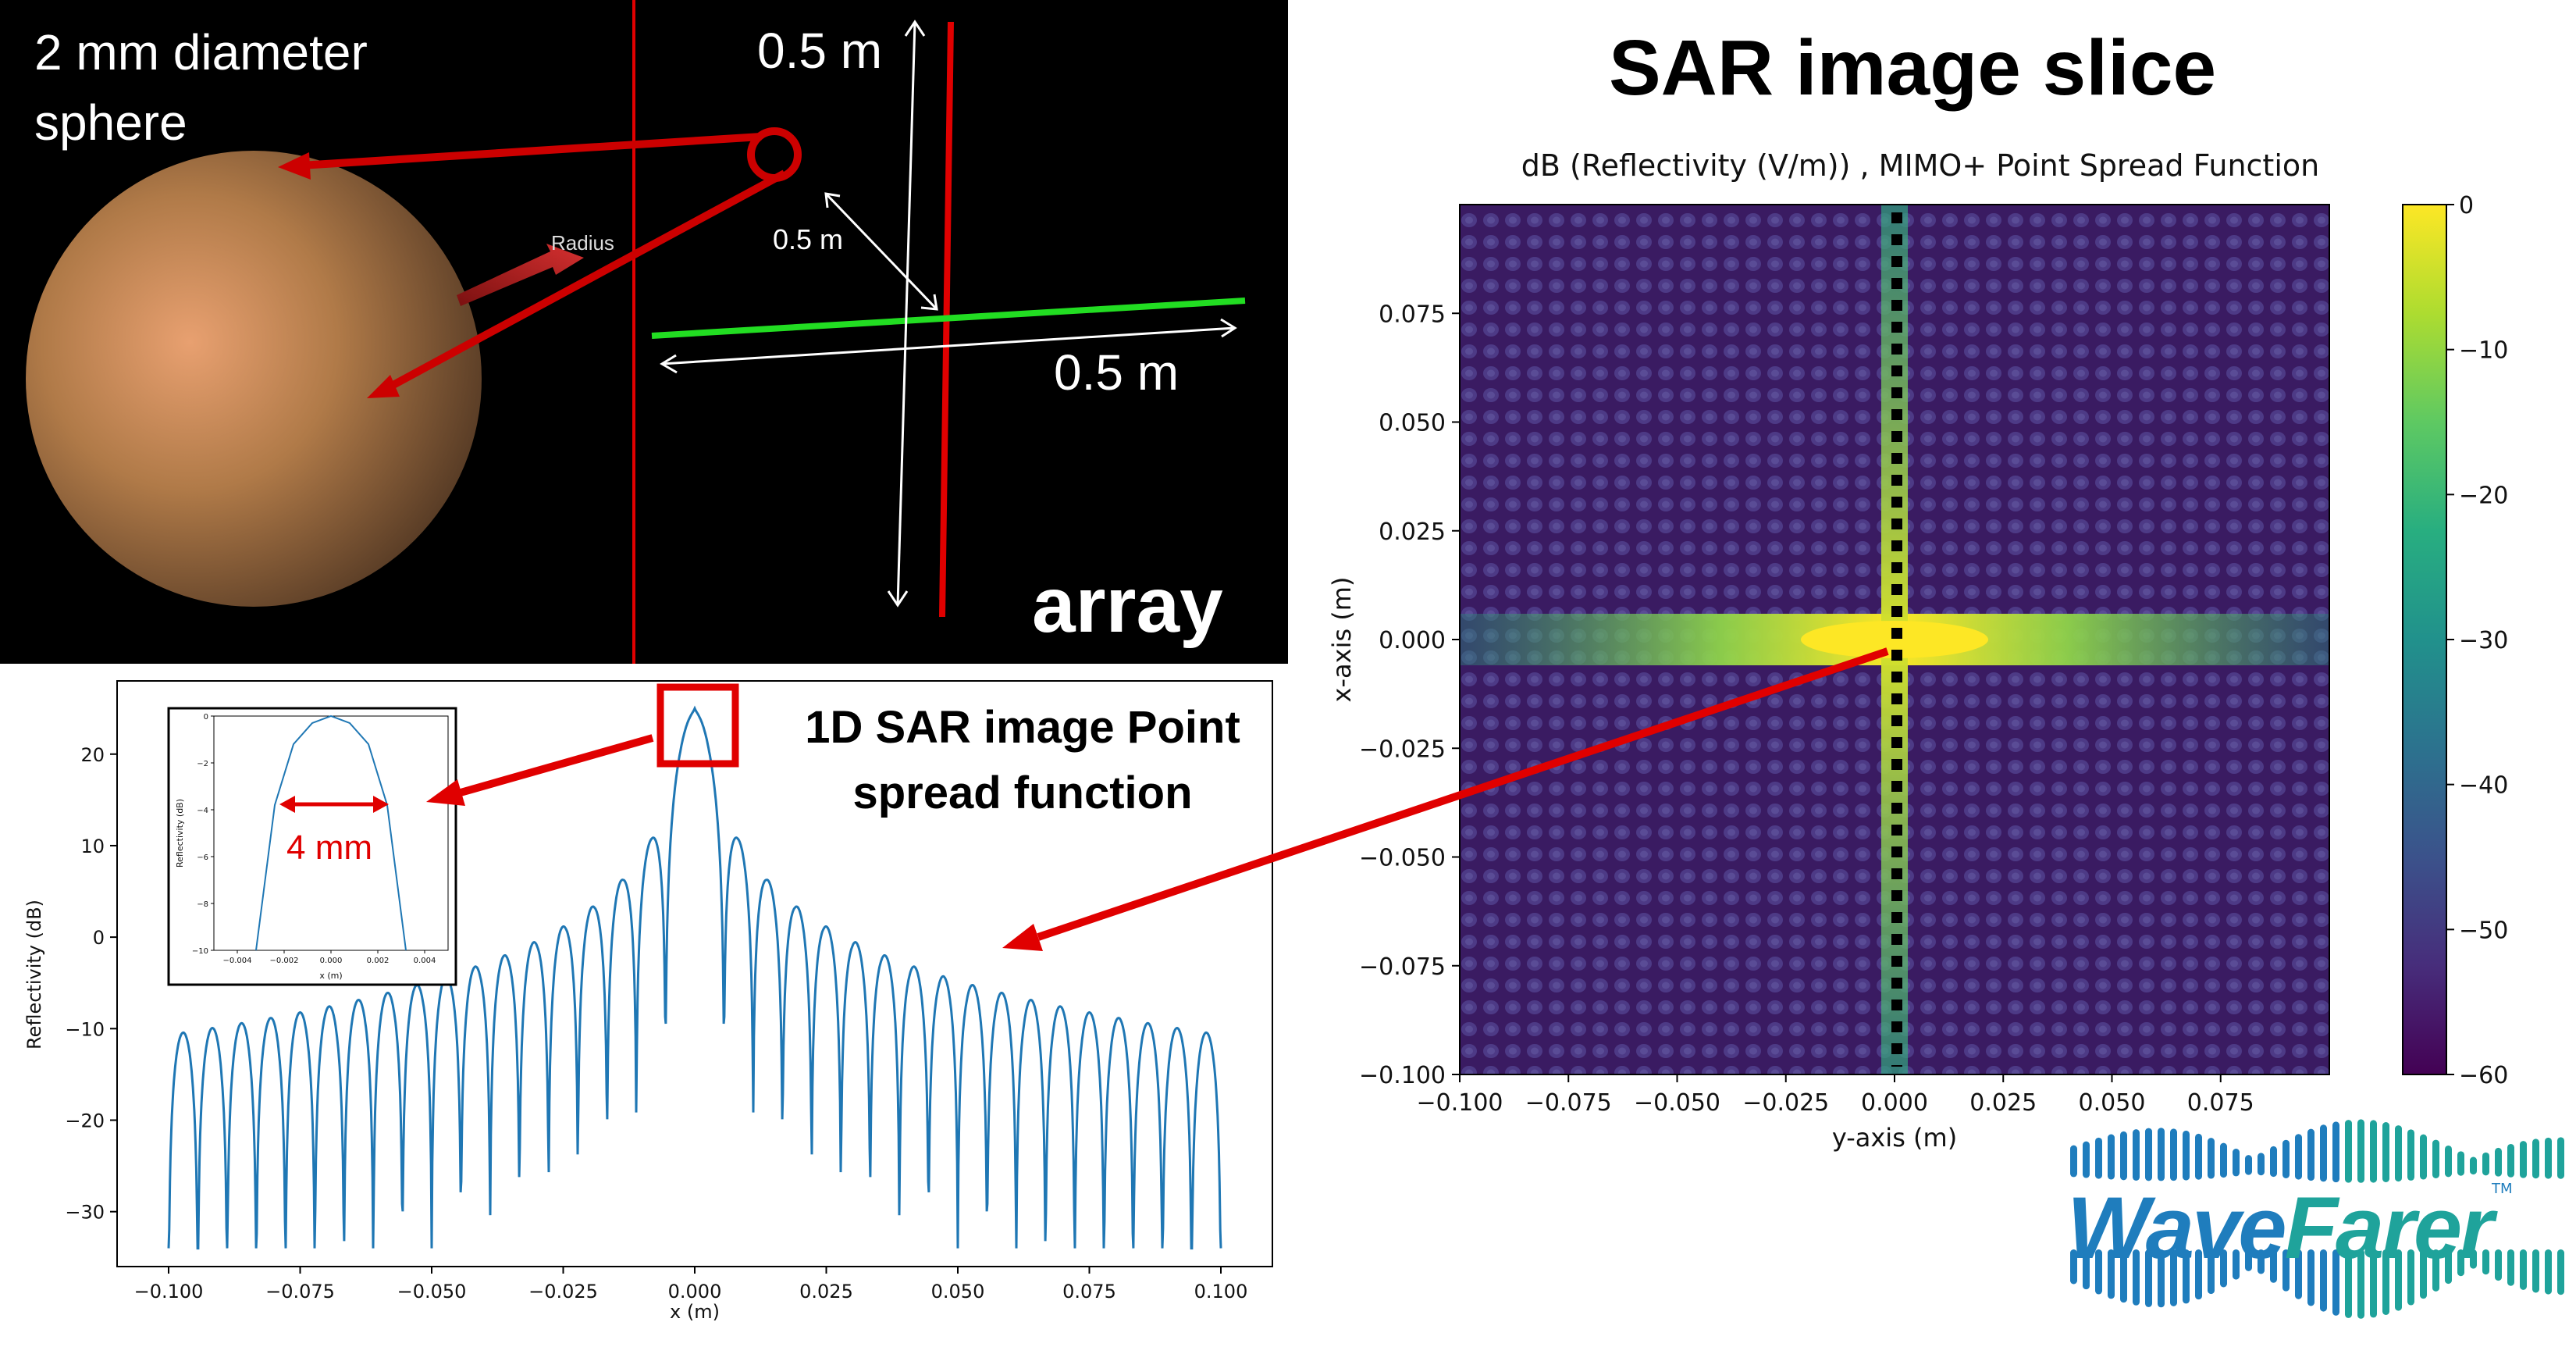 This screenshot has width=2576, height=1347. I want to click on inset-y-tick-label-3: −6, so click(202, 857).